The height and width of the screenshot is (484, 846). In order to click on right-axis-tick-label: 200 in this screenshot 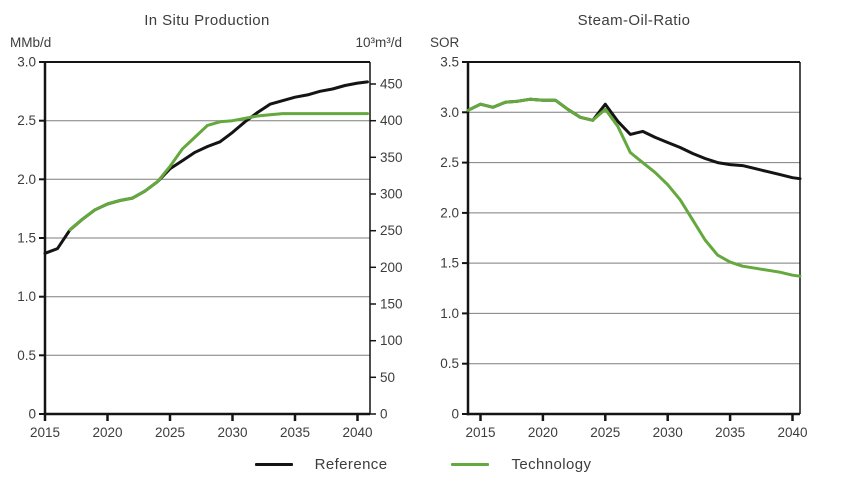, I will do `click(391, 267)`.